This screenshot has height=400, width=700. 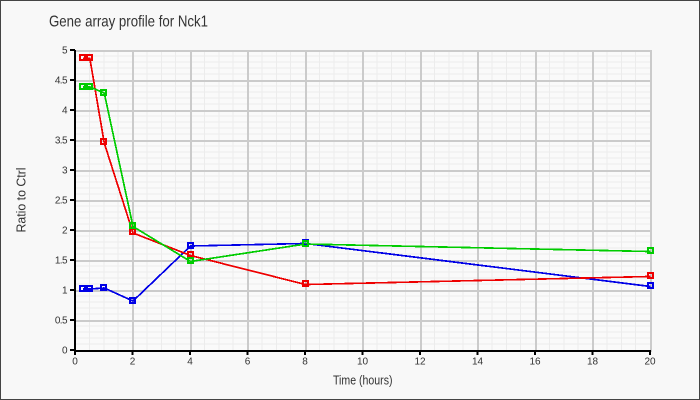 What do you see at coordinates (305, 361) in the screenshot?
I see `svg-text: 8` at bounding box center [305, 361].